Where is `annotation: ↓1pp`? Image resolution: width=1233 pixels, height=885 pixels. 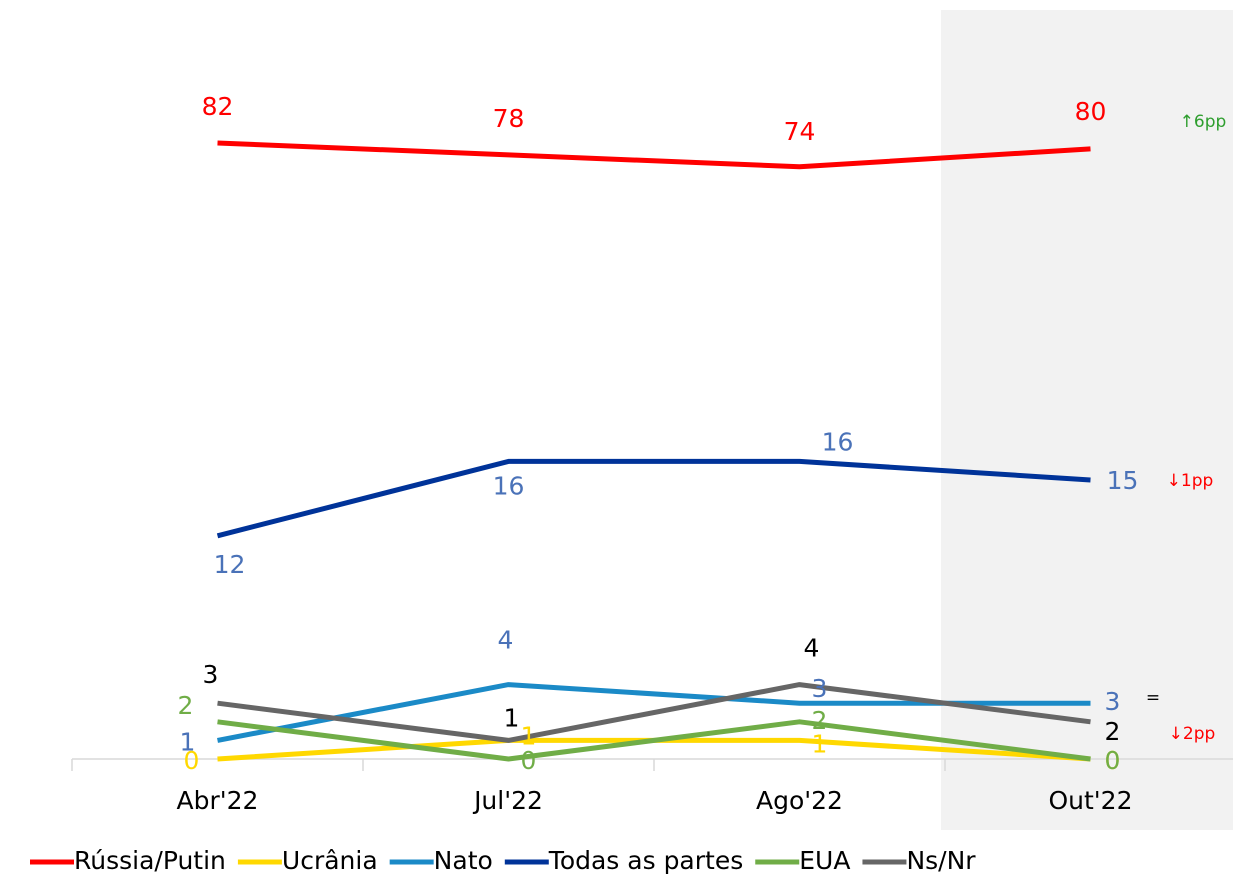
annotation: ↓1pp is located at coordinates (1190, 481).